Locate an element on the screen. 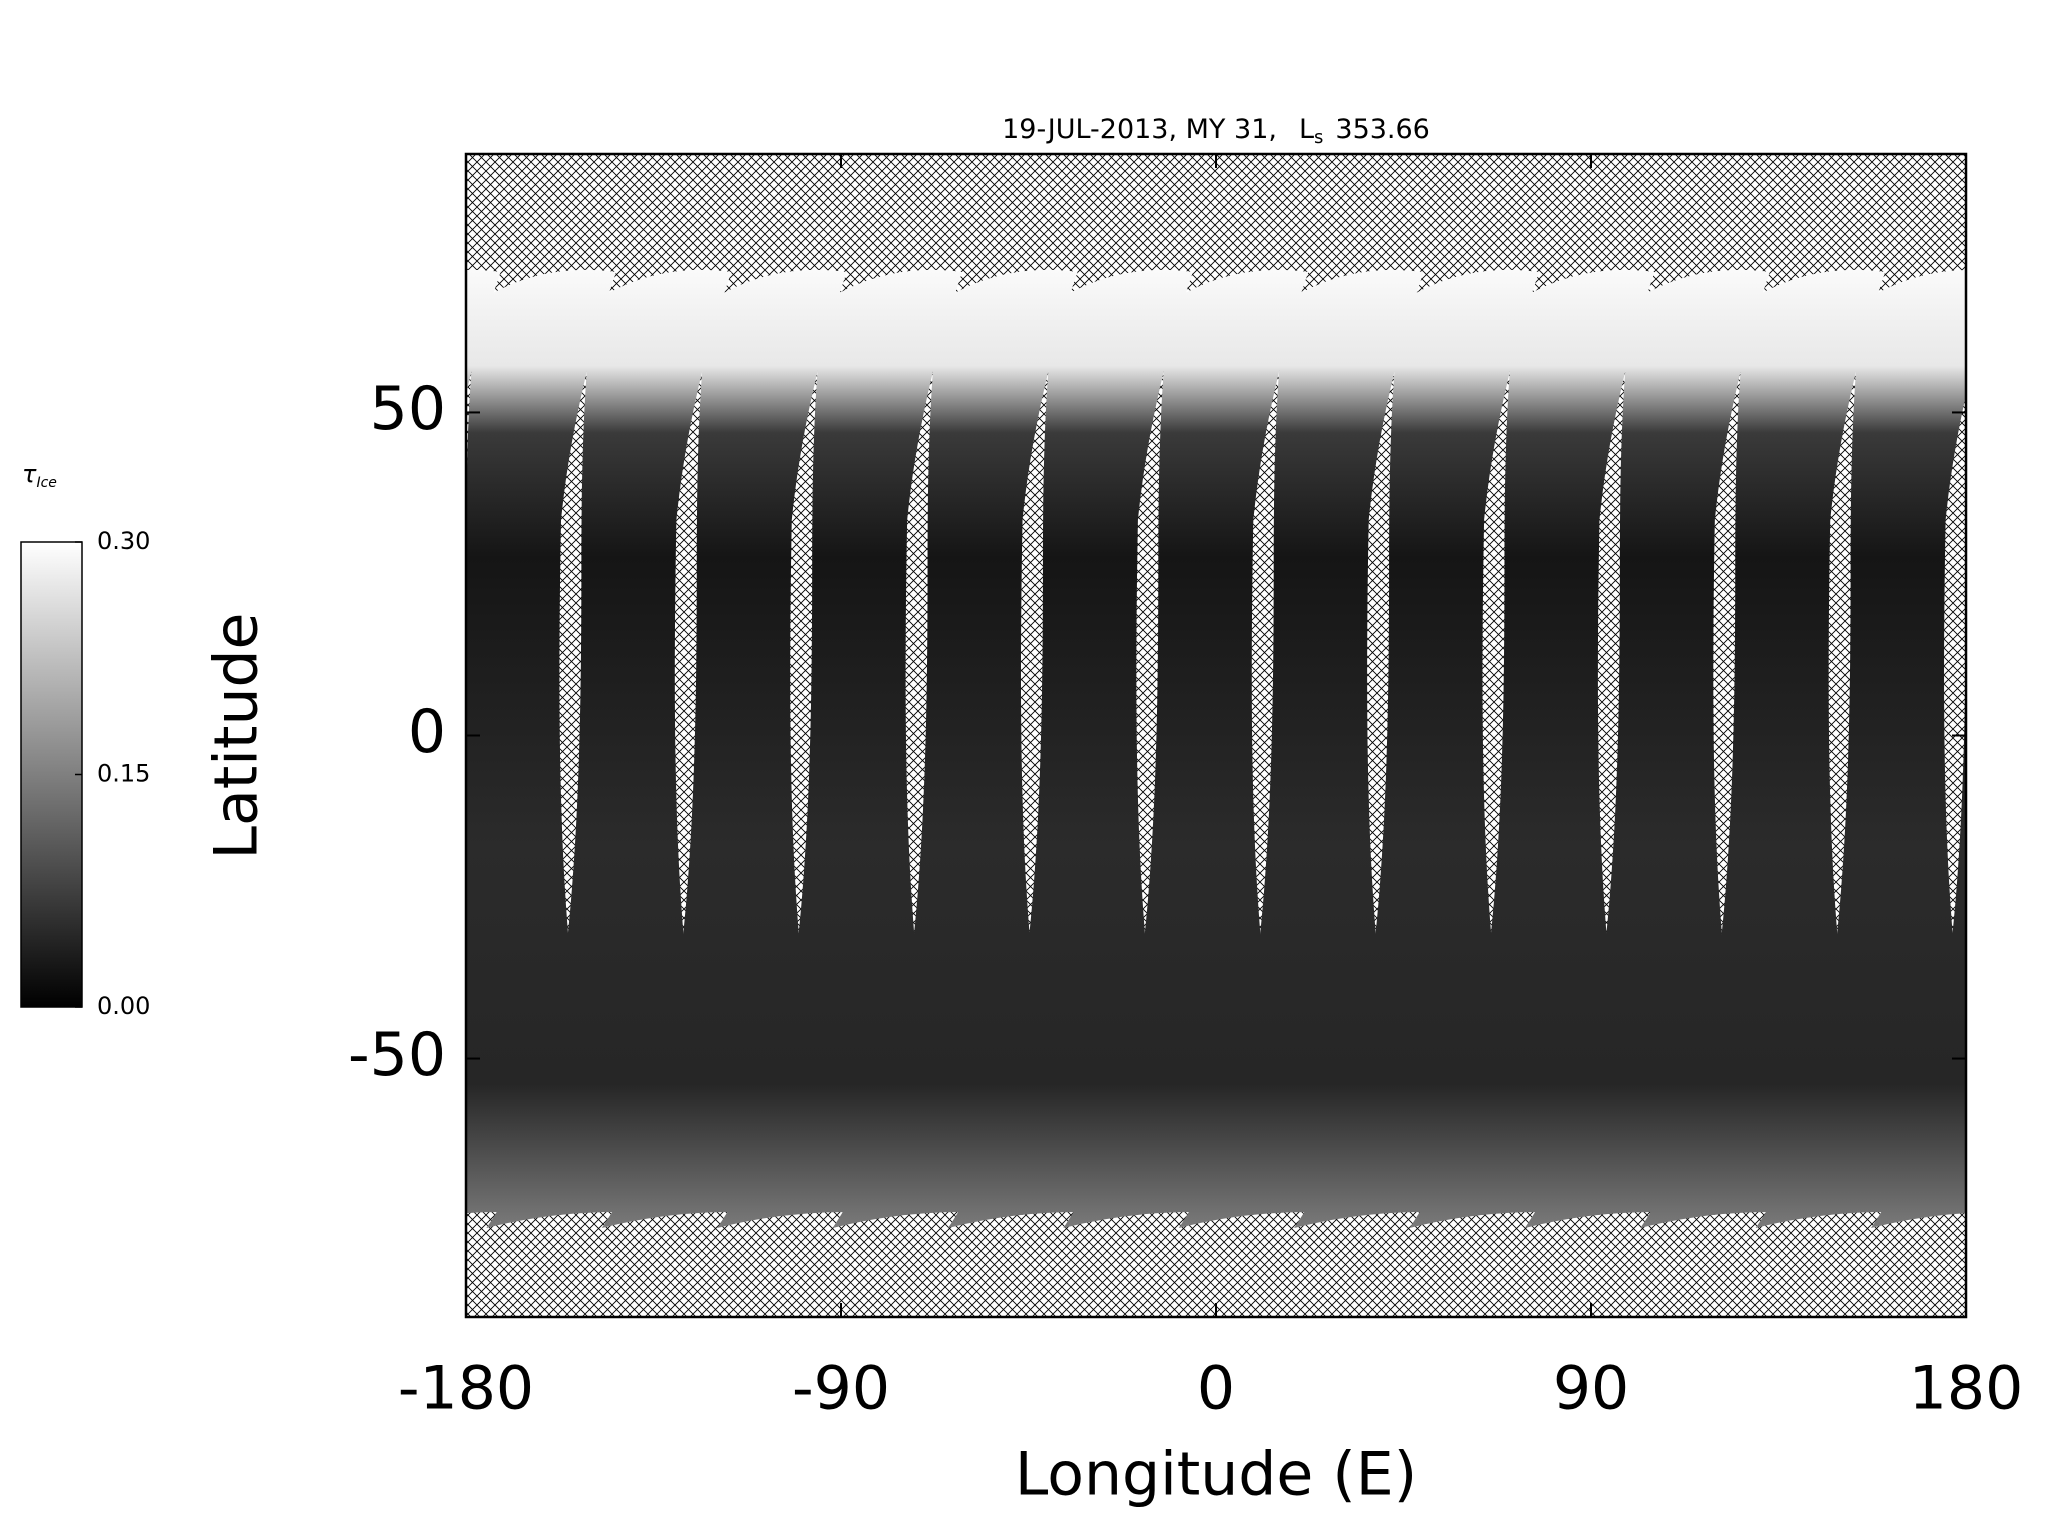  y-tick-label: -50 is located at coordinates (397, 1055).